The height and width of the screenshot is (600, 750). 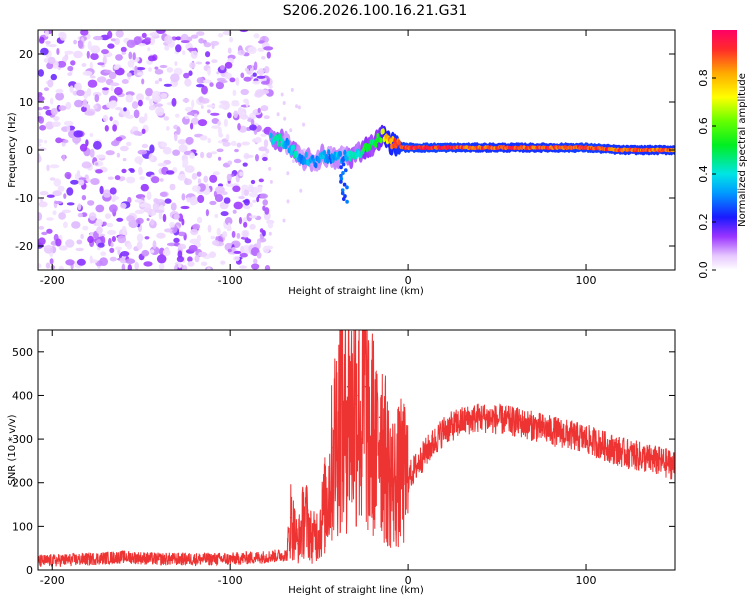 What do you see at coordinates (52, 580) in the screenshot?
I see `snr-x-tick-label: -200` at bounding box center [52, 580].